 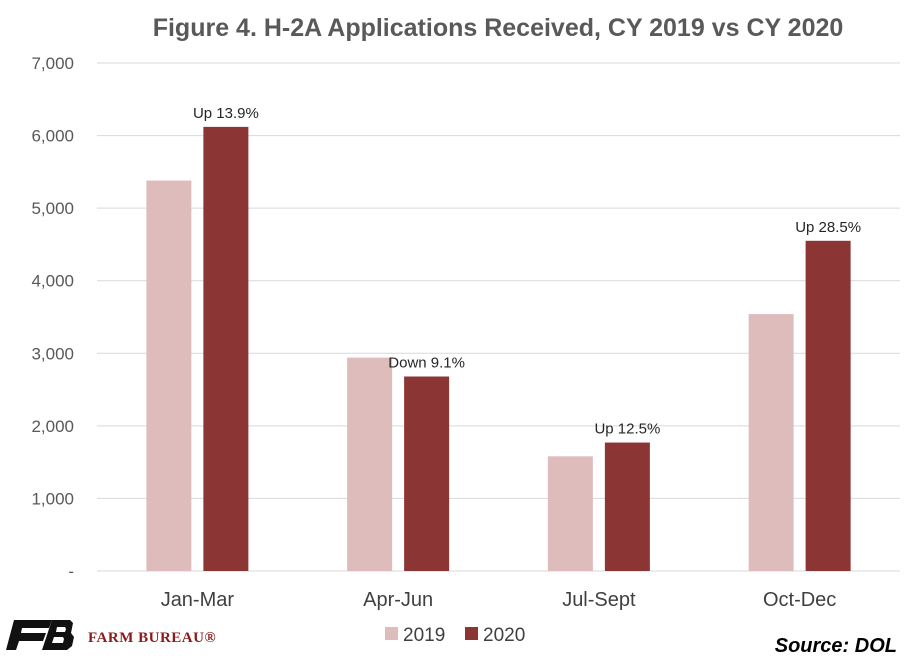 What do you see at coordinates (627, 429) in the screenshot?
I see `data-label: Up 12.5%` at bounding box center [627, 429].